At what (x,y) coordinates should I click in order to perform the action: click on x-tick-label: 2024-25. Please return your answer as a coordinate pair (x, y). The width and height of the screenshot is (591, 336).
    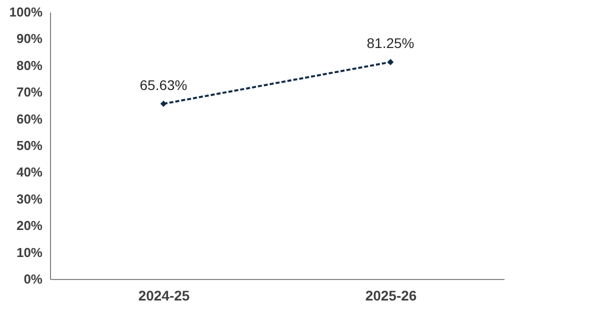
    Looking at the image, I should click on (164, 296).